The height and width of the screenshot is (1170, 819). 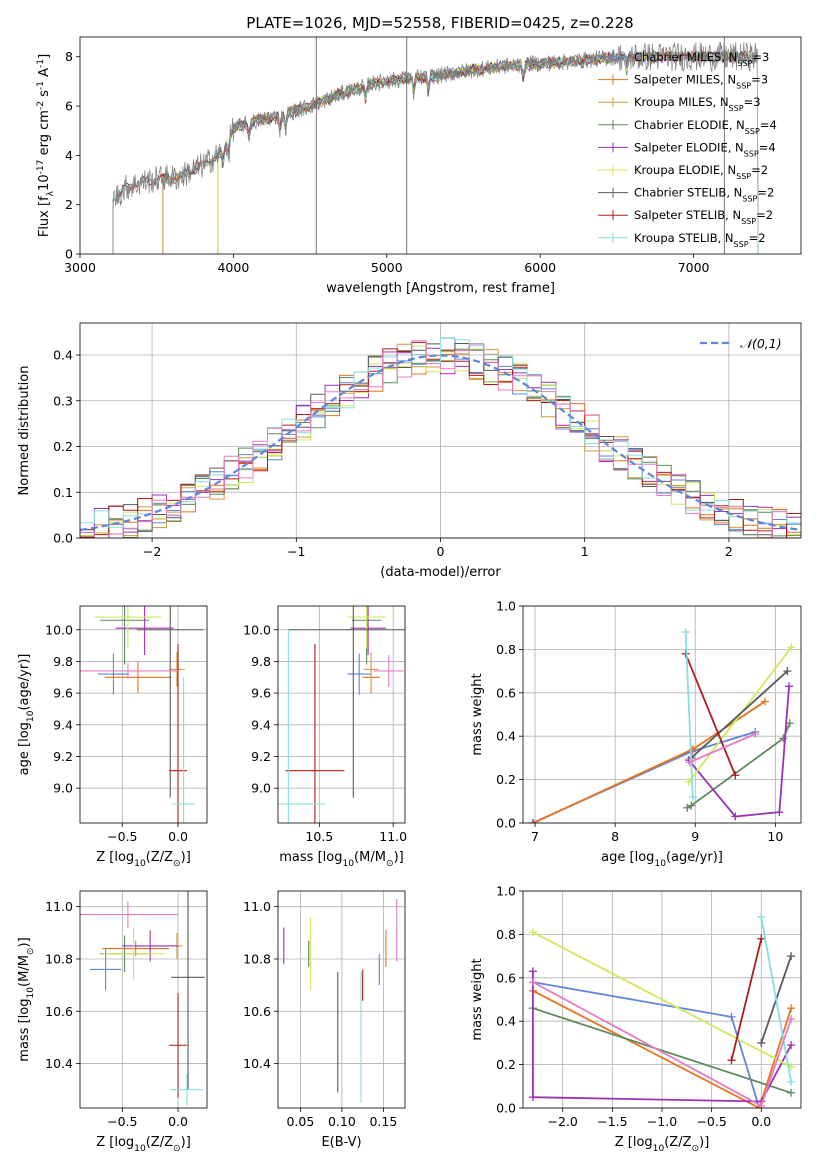 I want to click on x-tick-label: 7000, so click(x=694, y=267).